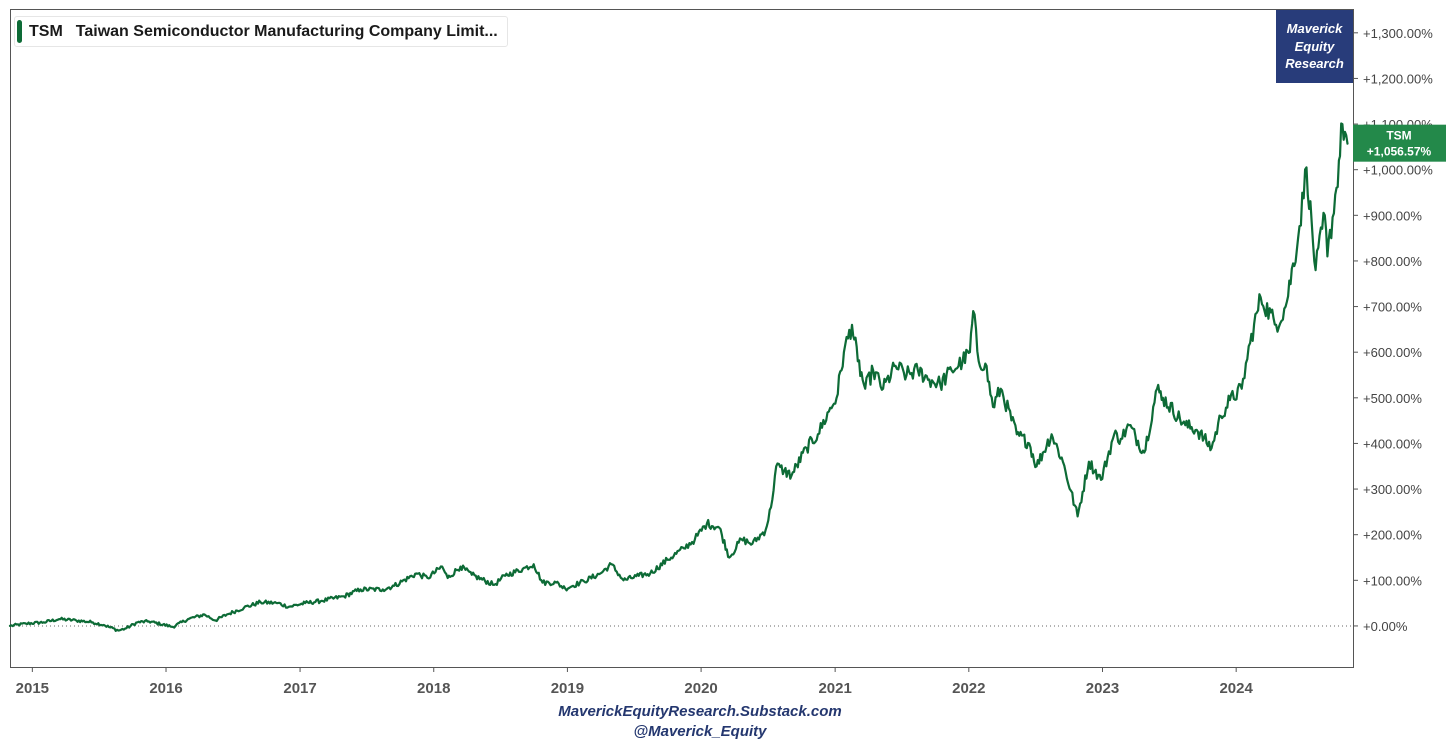 This screenshot has height=752, width=1456. I want to click on x-tick-label: 2015, so click(32, 688).